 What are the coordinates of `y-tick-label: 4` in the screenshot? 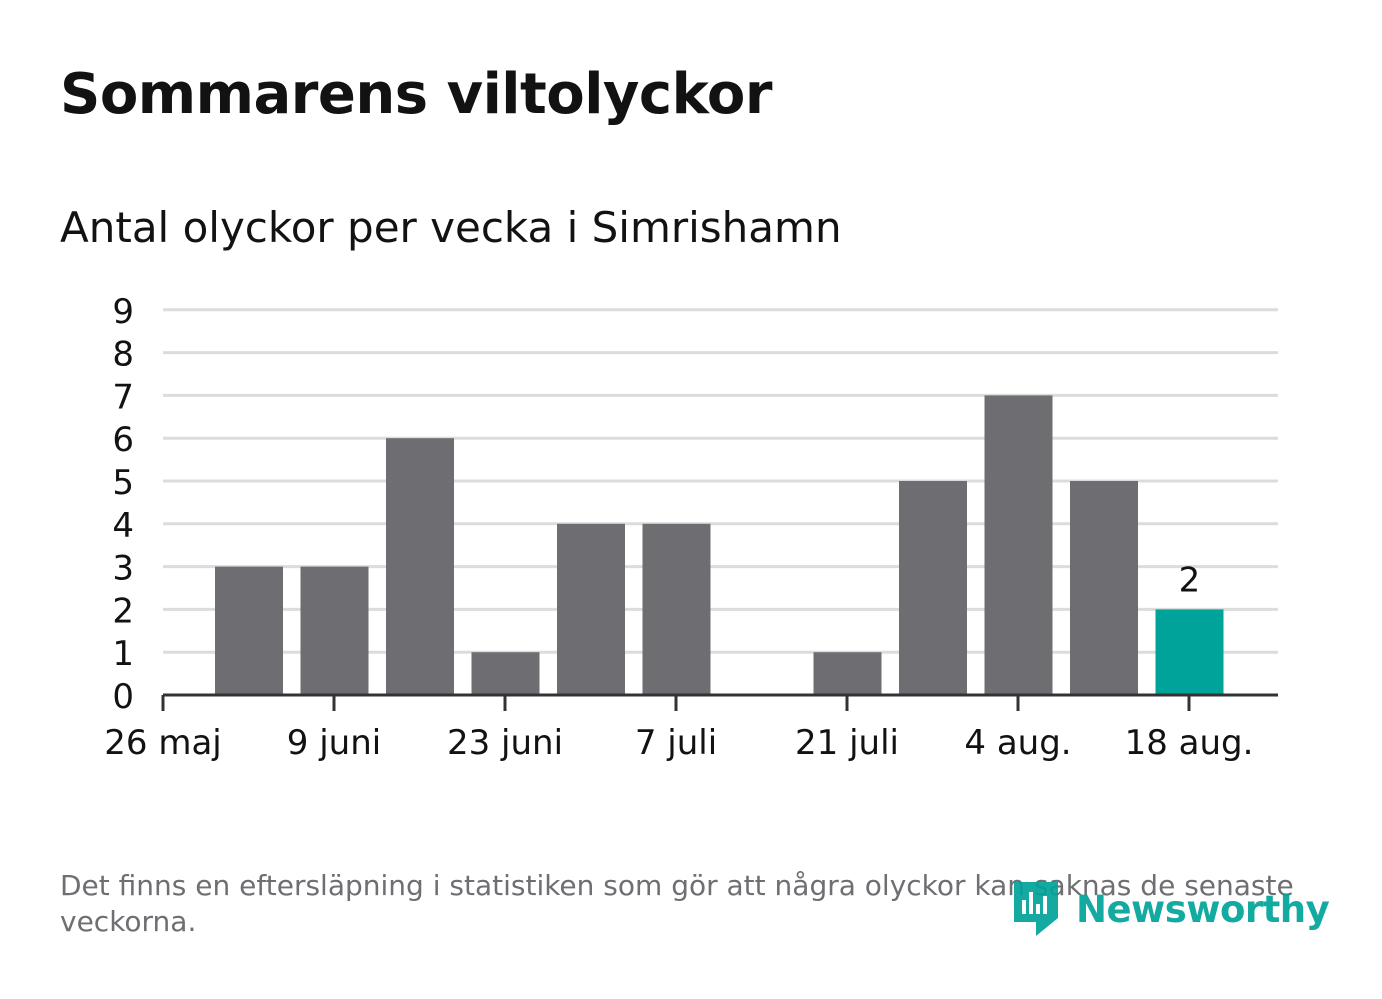 It's located at (123, 526).